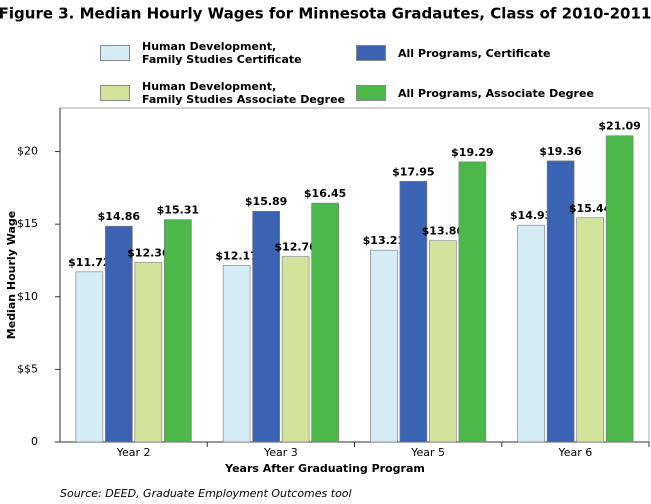 The width and height of the screenshot is (651, 504). Describe the element at coordinates (560, 151) in the screenshot. I see `value-label: $19.36` at that location.